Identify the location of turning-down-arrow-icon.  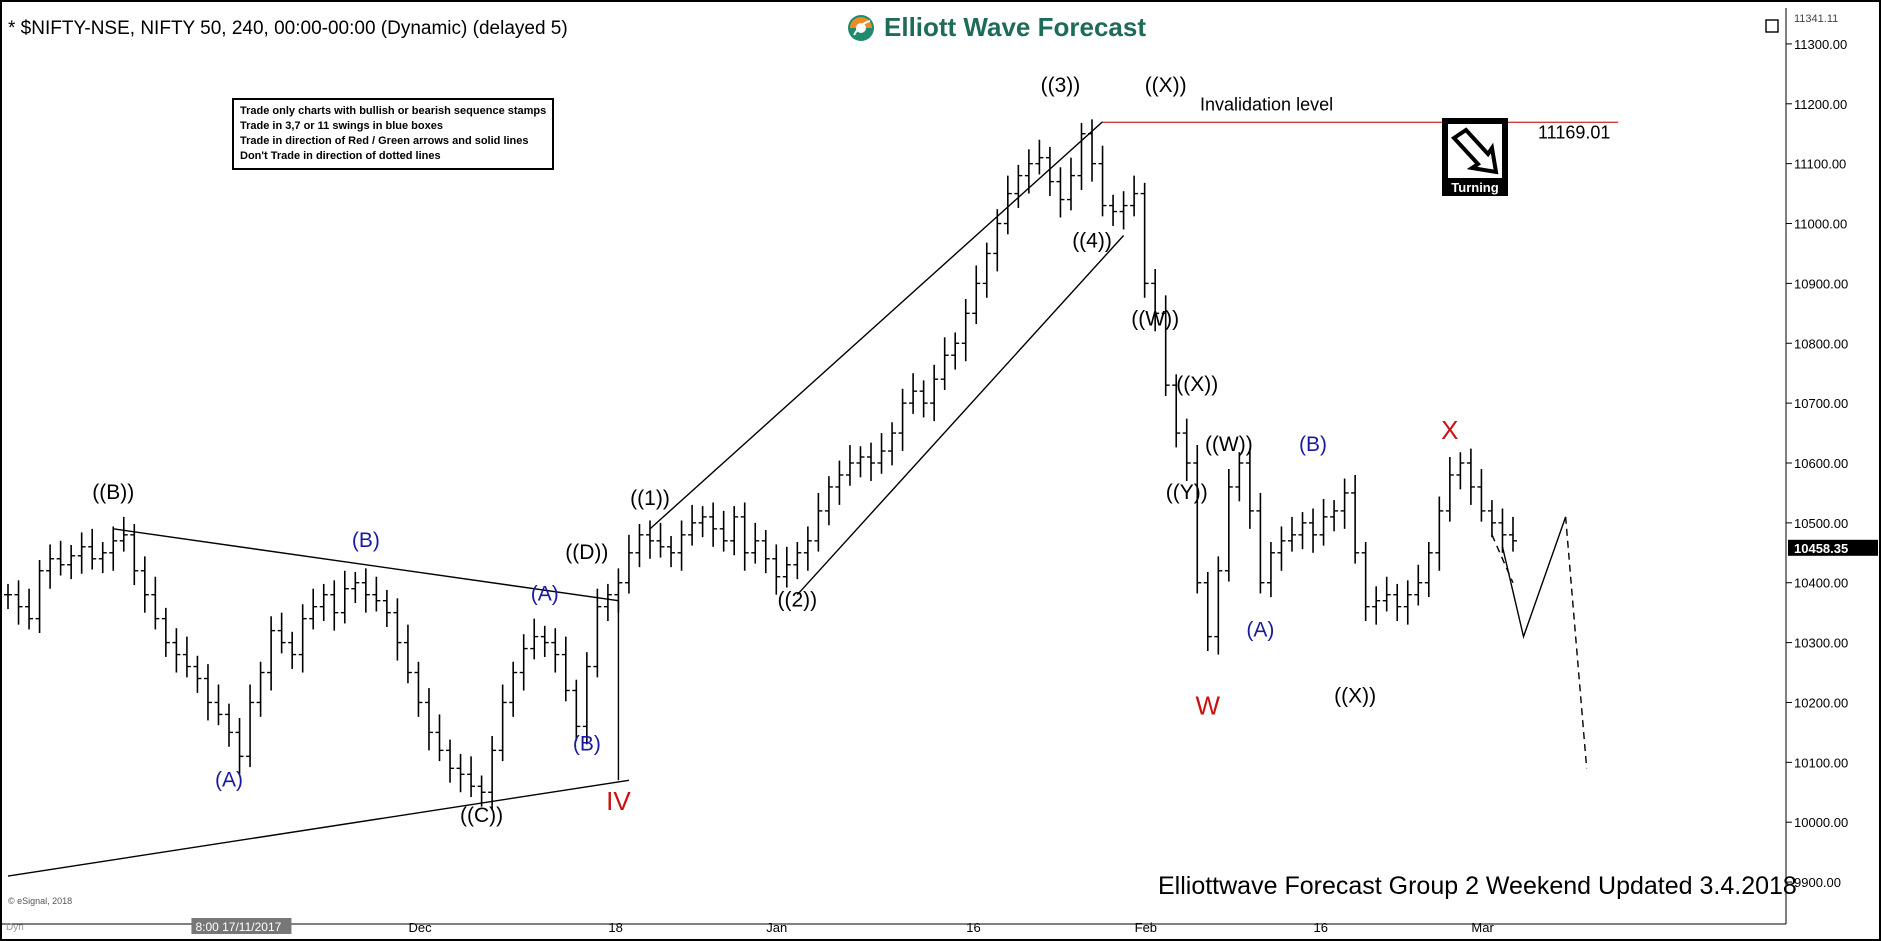
(1474, 151).